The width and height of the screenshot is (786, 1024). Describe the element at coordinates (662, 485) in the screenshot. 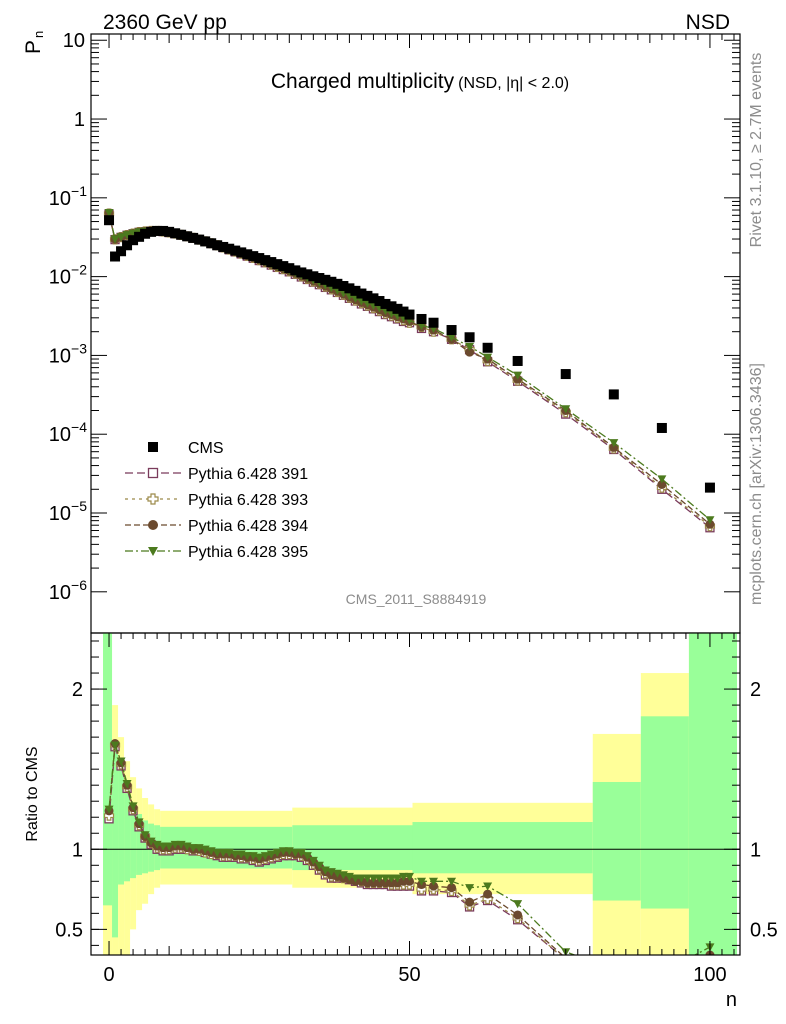

I see `p394-point` at that location.